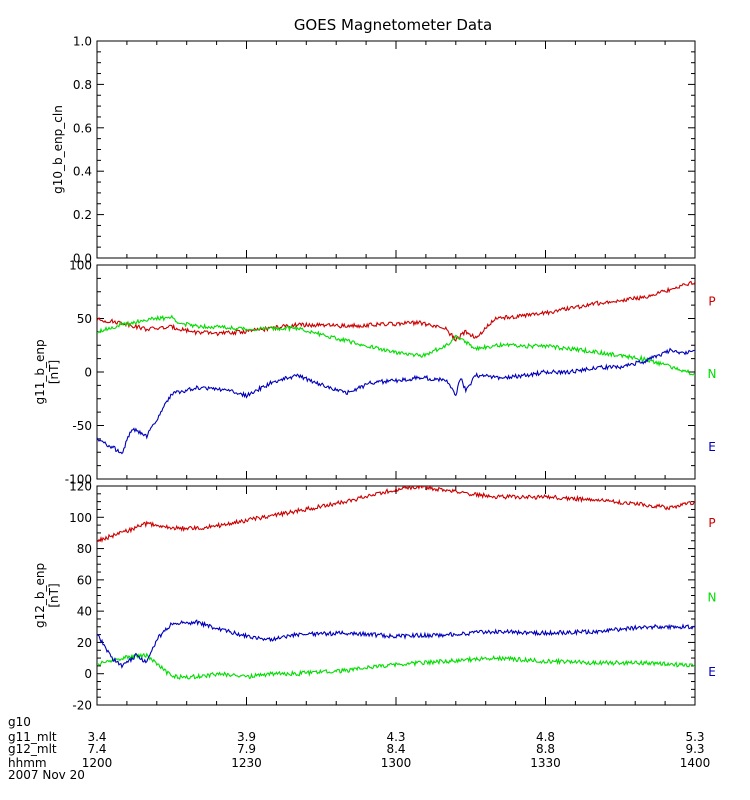  I want to click on x-tick-label: 5.3, so click(694, 737).